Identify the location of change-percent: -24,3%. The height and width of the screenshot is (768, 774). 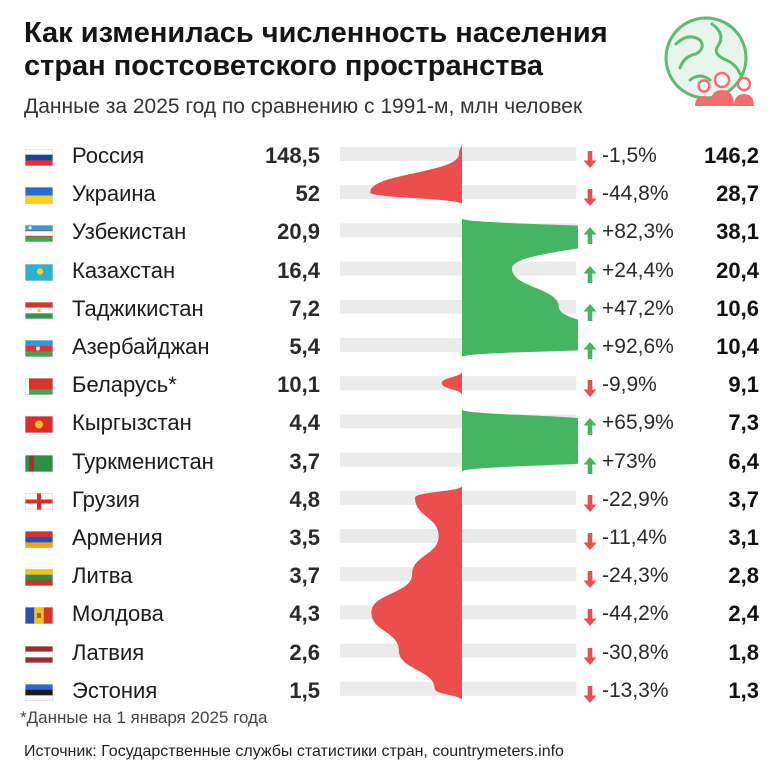
(635, 576).